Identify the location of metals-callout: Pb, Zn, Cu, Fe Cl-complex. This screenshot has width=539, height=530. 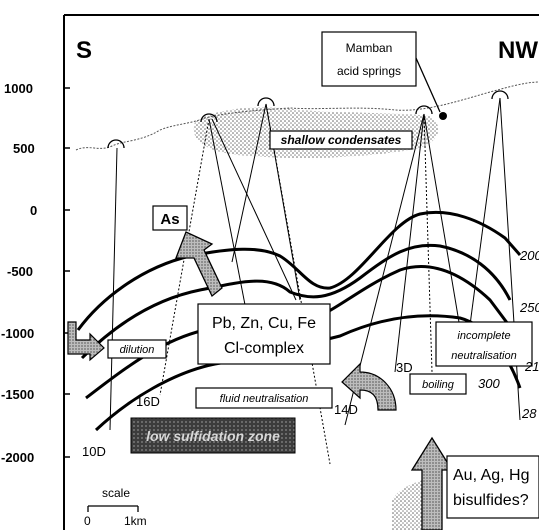
(264, 334).